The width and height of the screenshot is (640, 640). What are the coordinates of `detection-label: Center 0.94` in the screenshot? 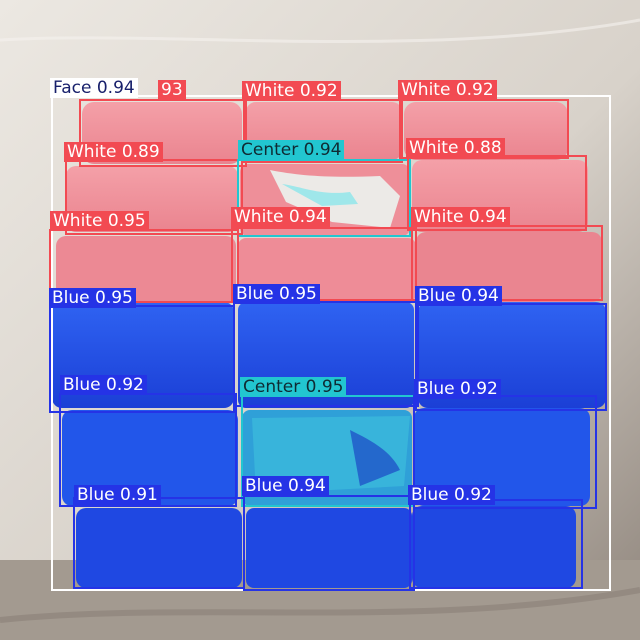 It's located at (291, 150).